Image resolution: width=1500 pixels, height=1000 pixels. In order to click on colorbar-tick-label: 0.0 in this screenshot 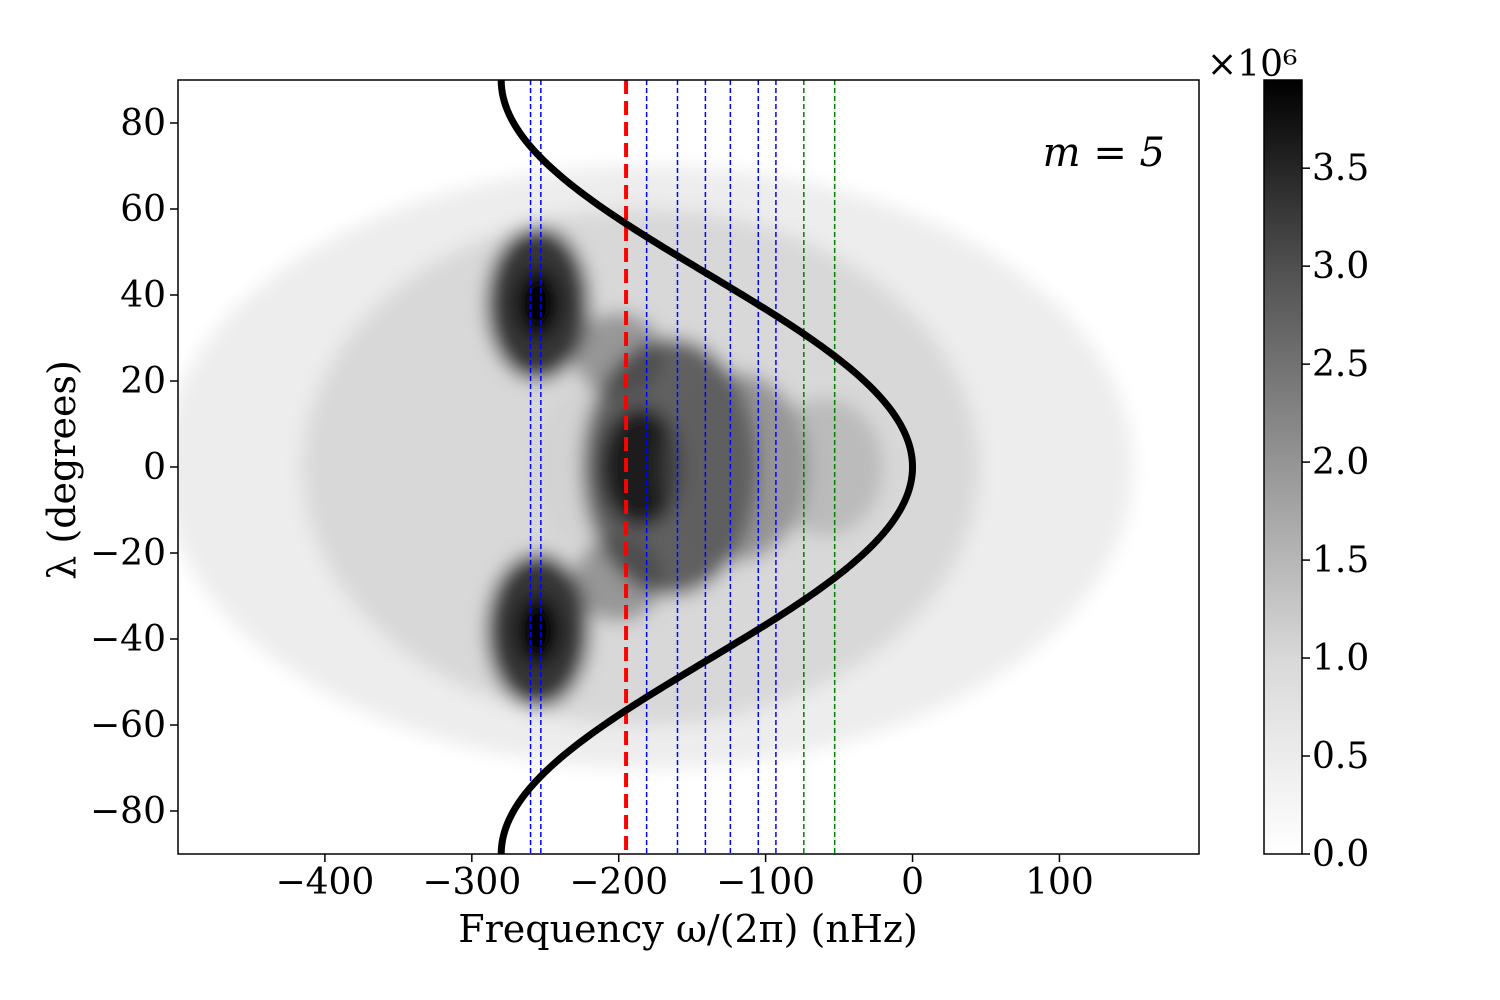, I will do `click(1340, 854)`.